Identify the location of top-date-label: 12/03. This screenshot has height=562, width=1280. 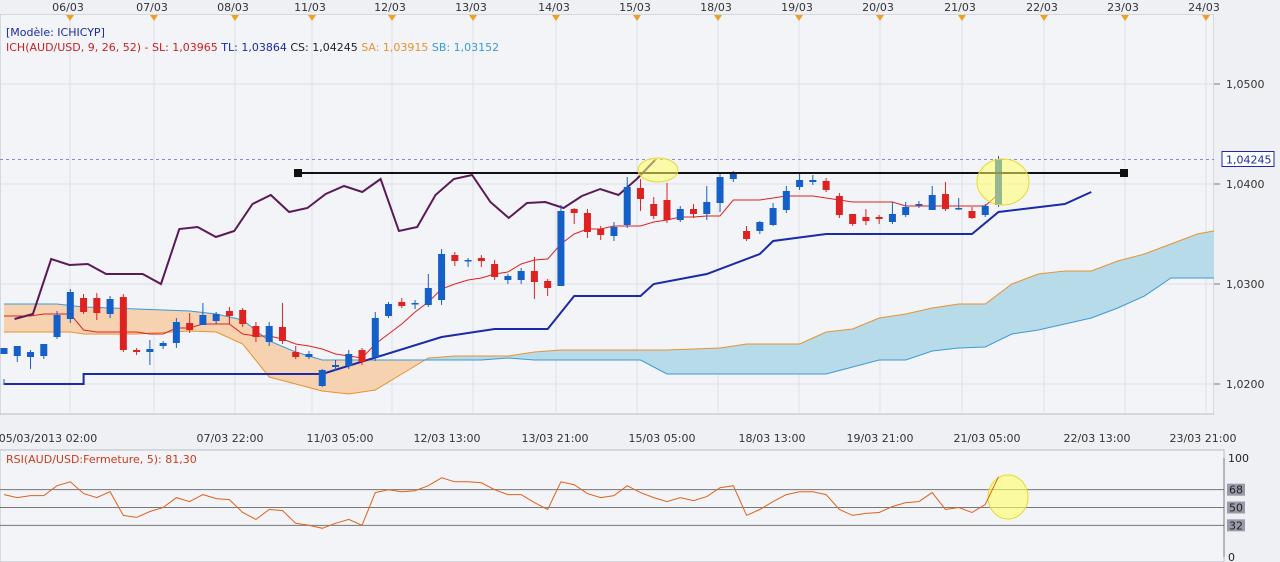
(390, 7).